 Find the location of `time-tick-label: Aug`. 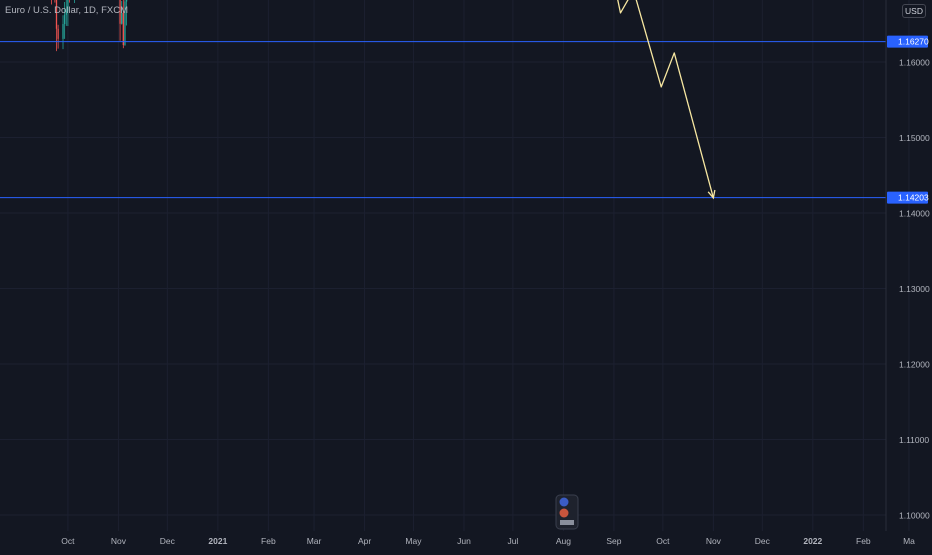

time-tick-label: Aug is located at coordinates (563, 541).